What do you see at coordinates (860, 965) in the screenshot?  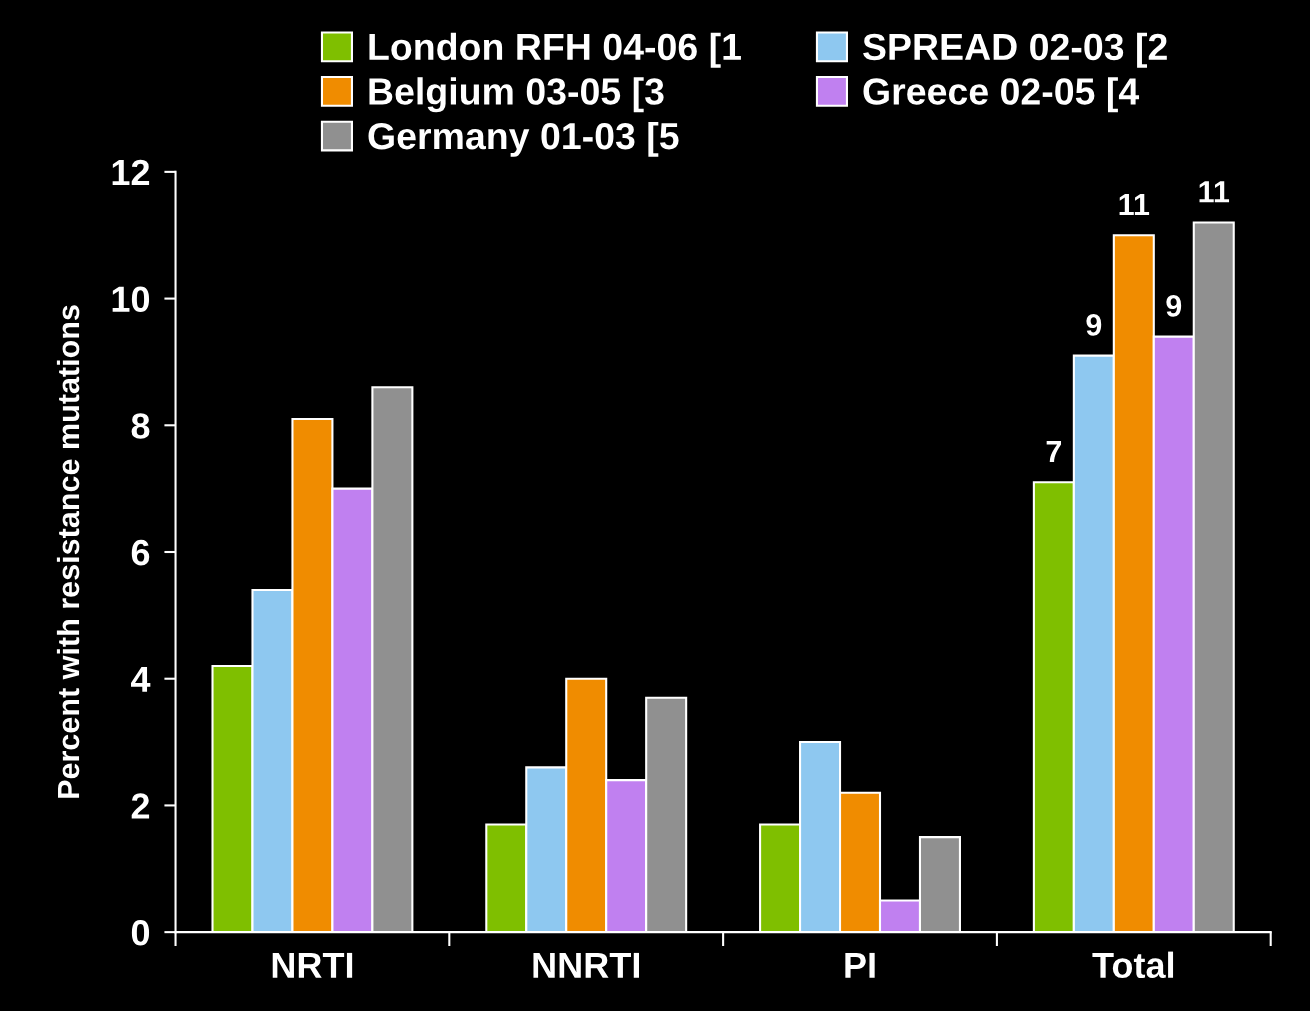 I see `x-tick-label: PI` at bounding box center [860, 965].